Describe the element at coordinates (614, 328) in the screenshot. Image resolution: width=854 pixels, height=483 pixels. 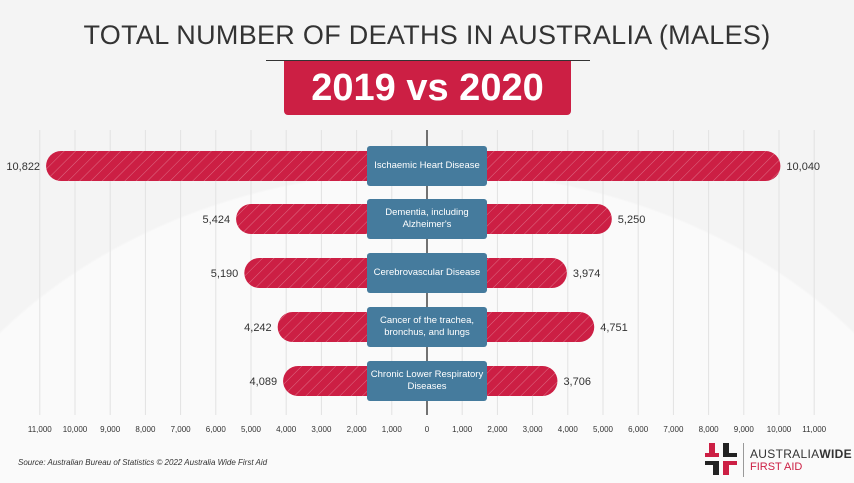
I see `data-label-right: 4,751` at that location.